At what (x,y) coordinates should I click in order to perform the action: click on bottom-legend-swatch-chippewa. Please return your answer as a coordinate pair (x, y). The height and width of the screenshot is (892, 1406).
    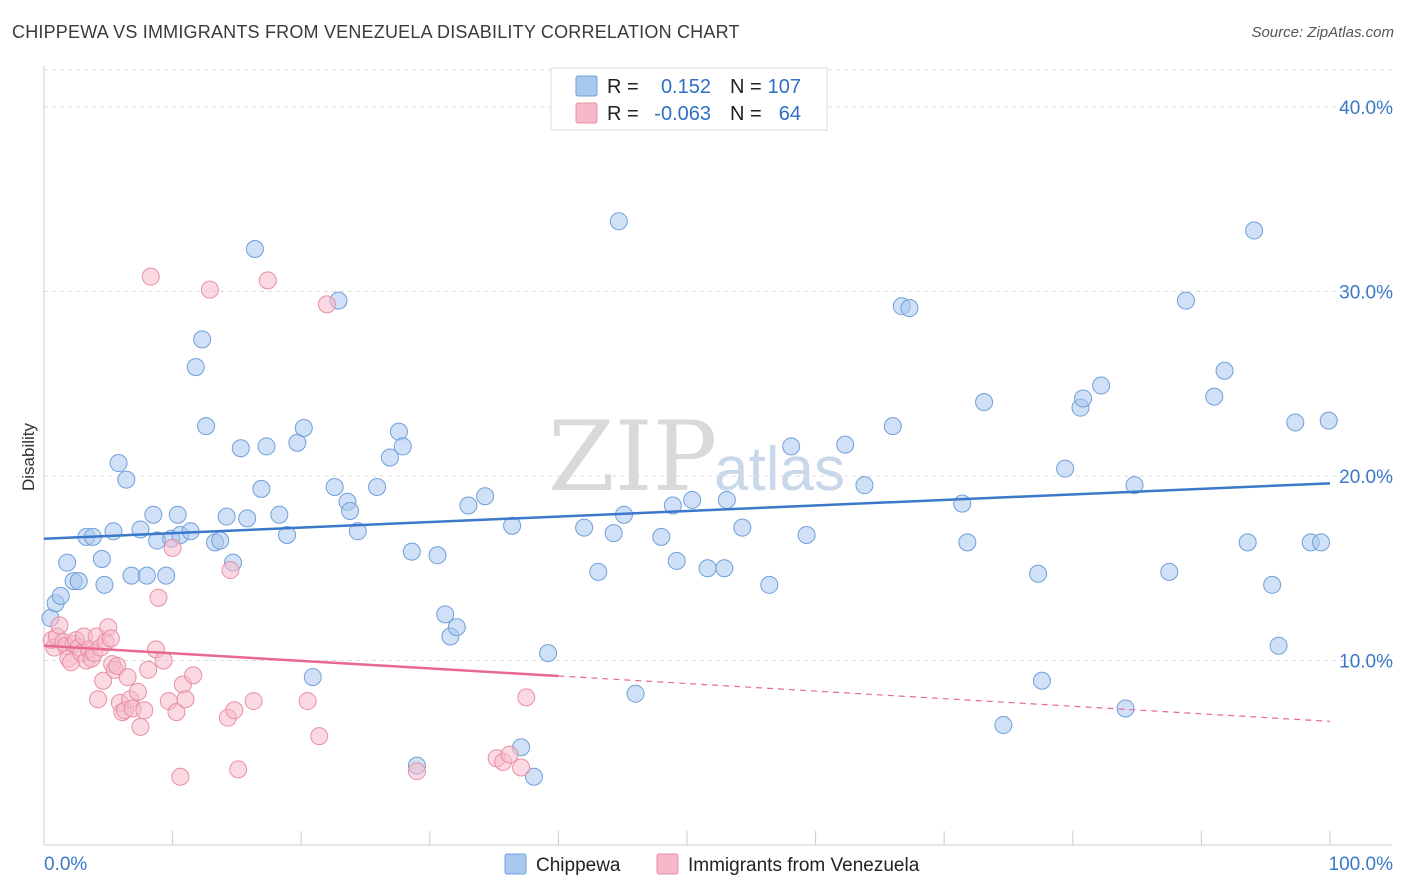
    Looking at the image, I should click on (515, 864).